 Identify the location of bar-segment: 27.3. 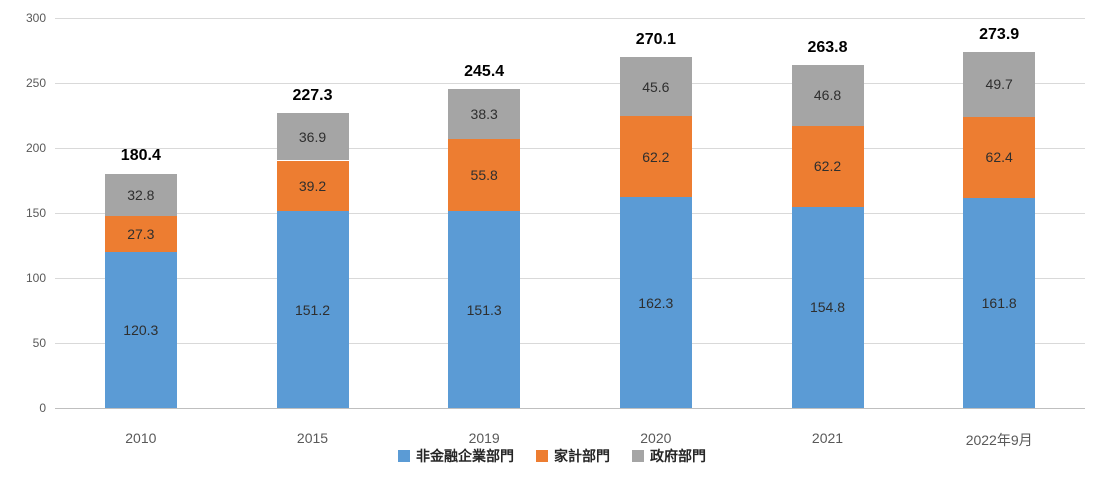
(140, 234).